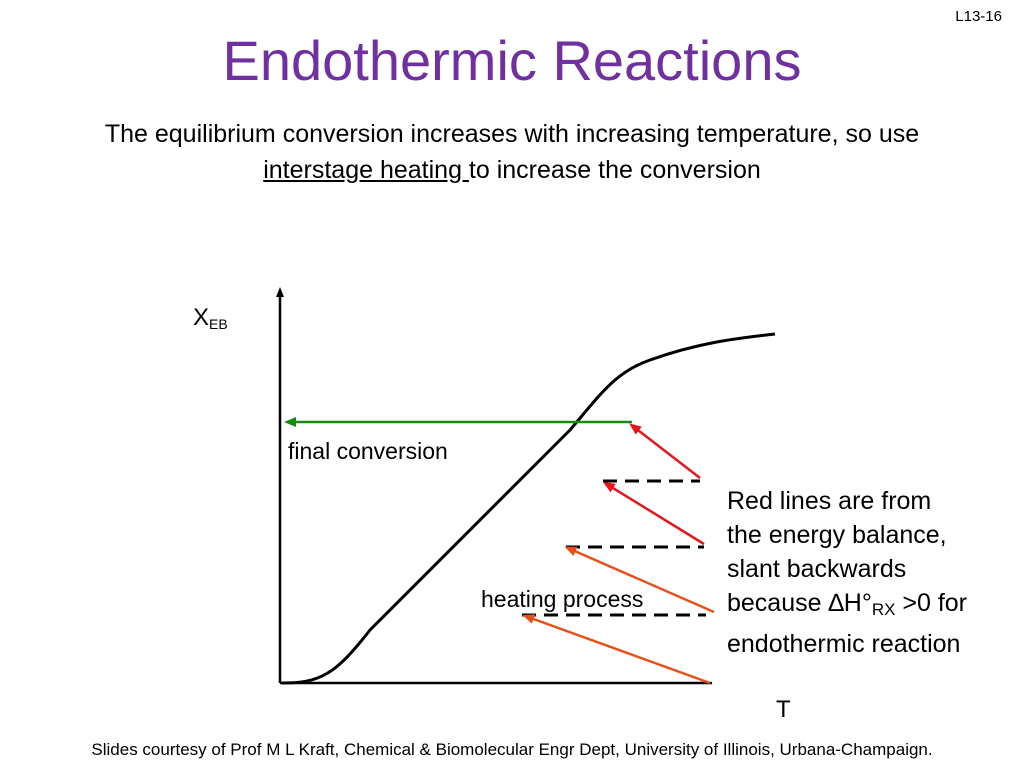  What do you see at coordinates (783, 709) in the screenshot?
I see `x-axis-label: T` at bounding box center [783, 709].